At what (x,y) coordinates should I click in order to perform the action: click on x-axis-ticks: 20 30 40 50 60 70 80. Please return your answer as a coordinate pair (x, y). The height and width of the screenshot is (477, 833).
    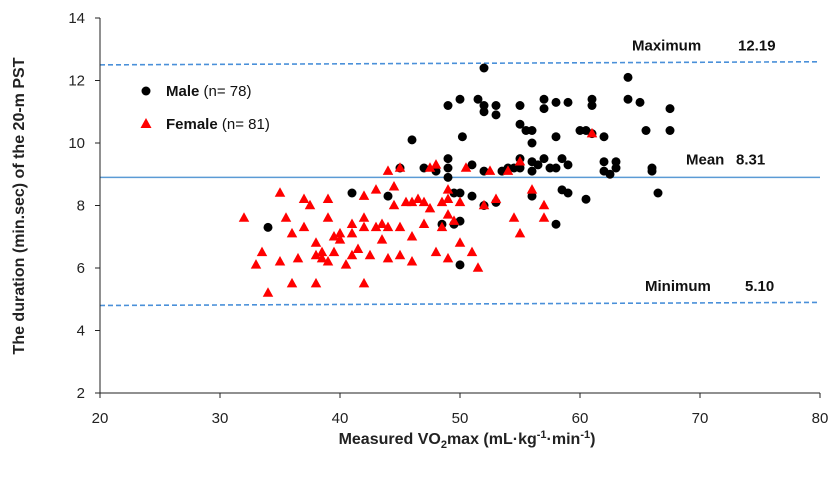
    Looking at the image, I should click on (460, 410).